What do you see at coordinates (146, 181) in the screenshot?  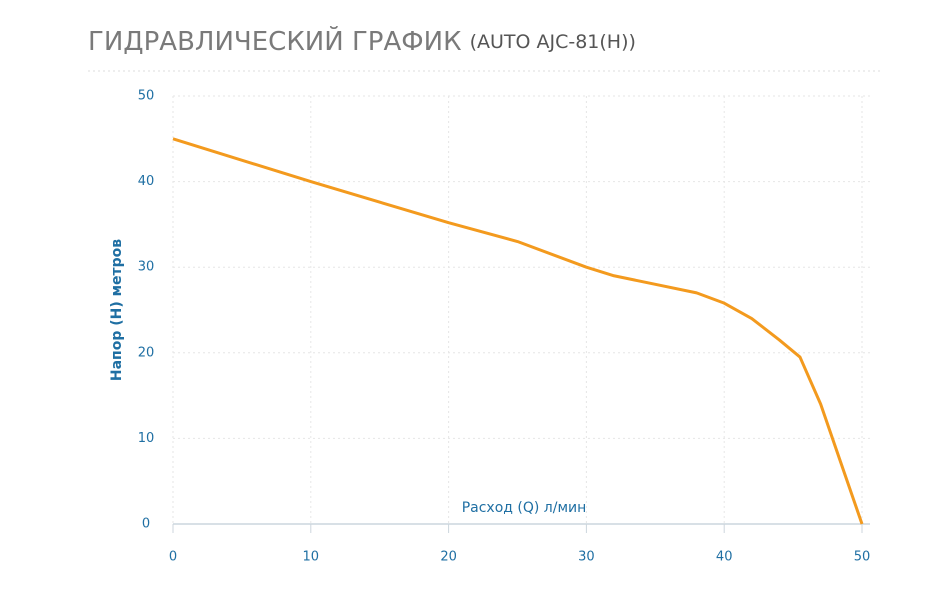 I see `y-tick-label: 40` at bounding box center [146, 181].